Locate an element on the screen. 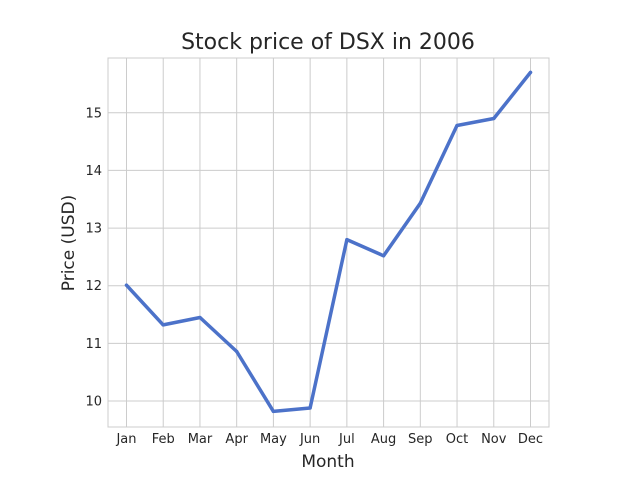 The image size is (640, 484). data-point-feb is located at coordinates (163, 325).